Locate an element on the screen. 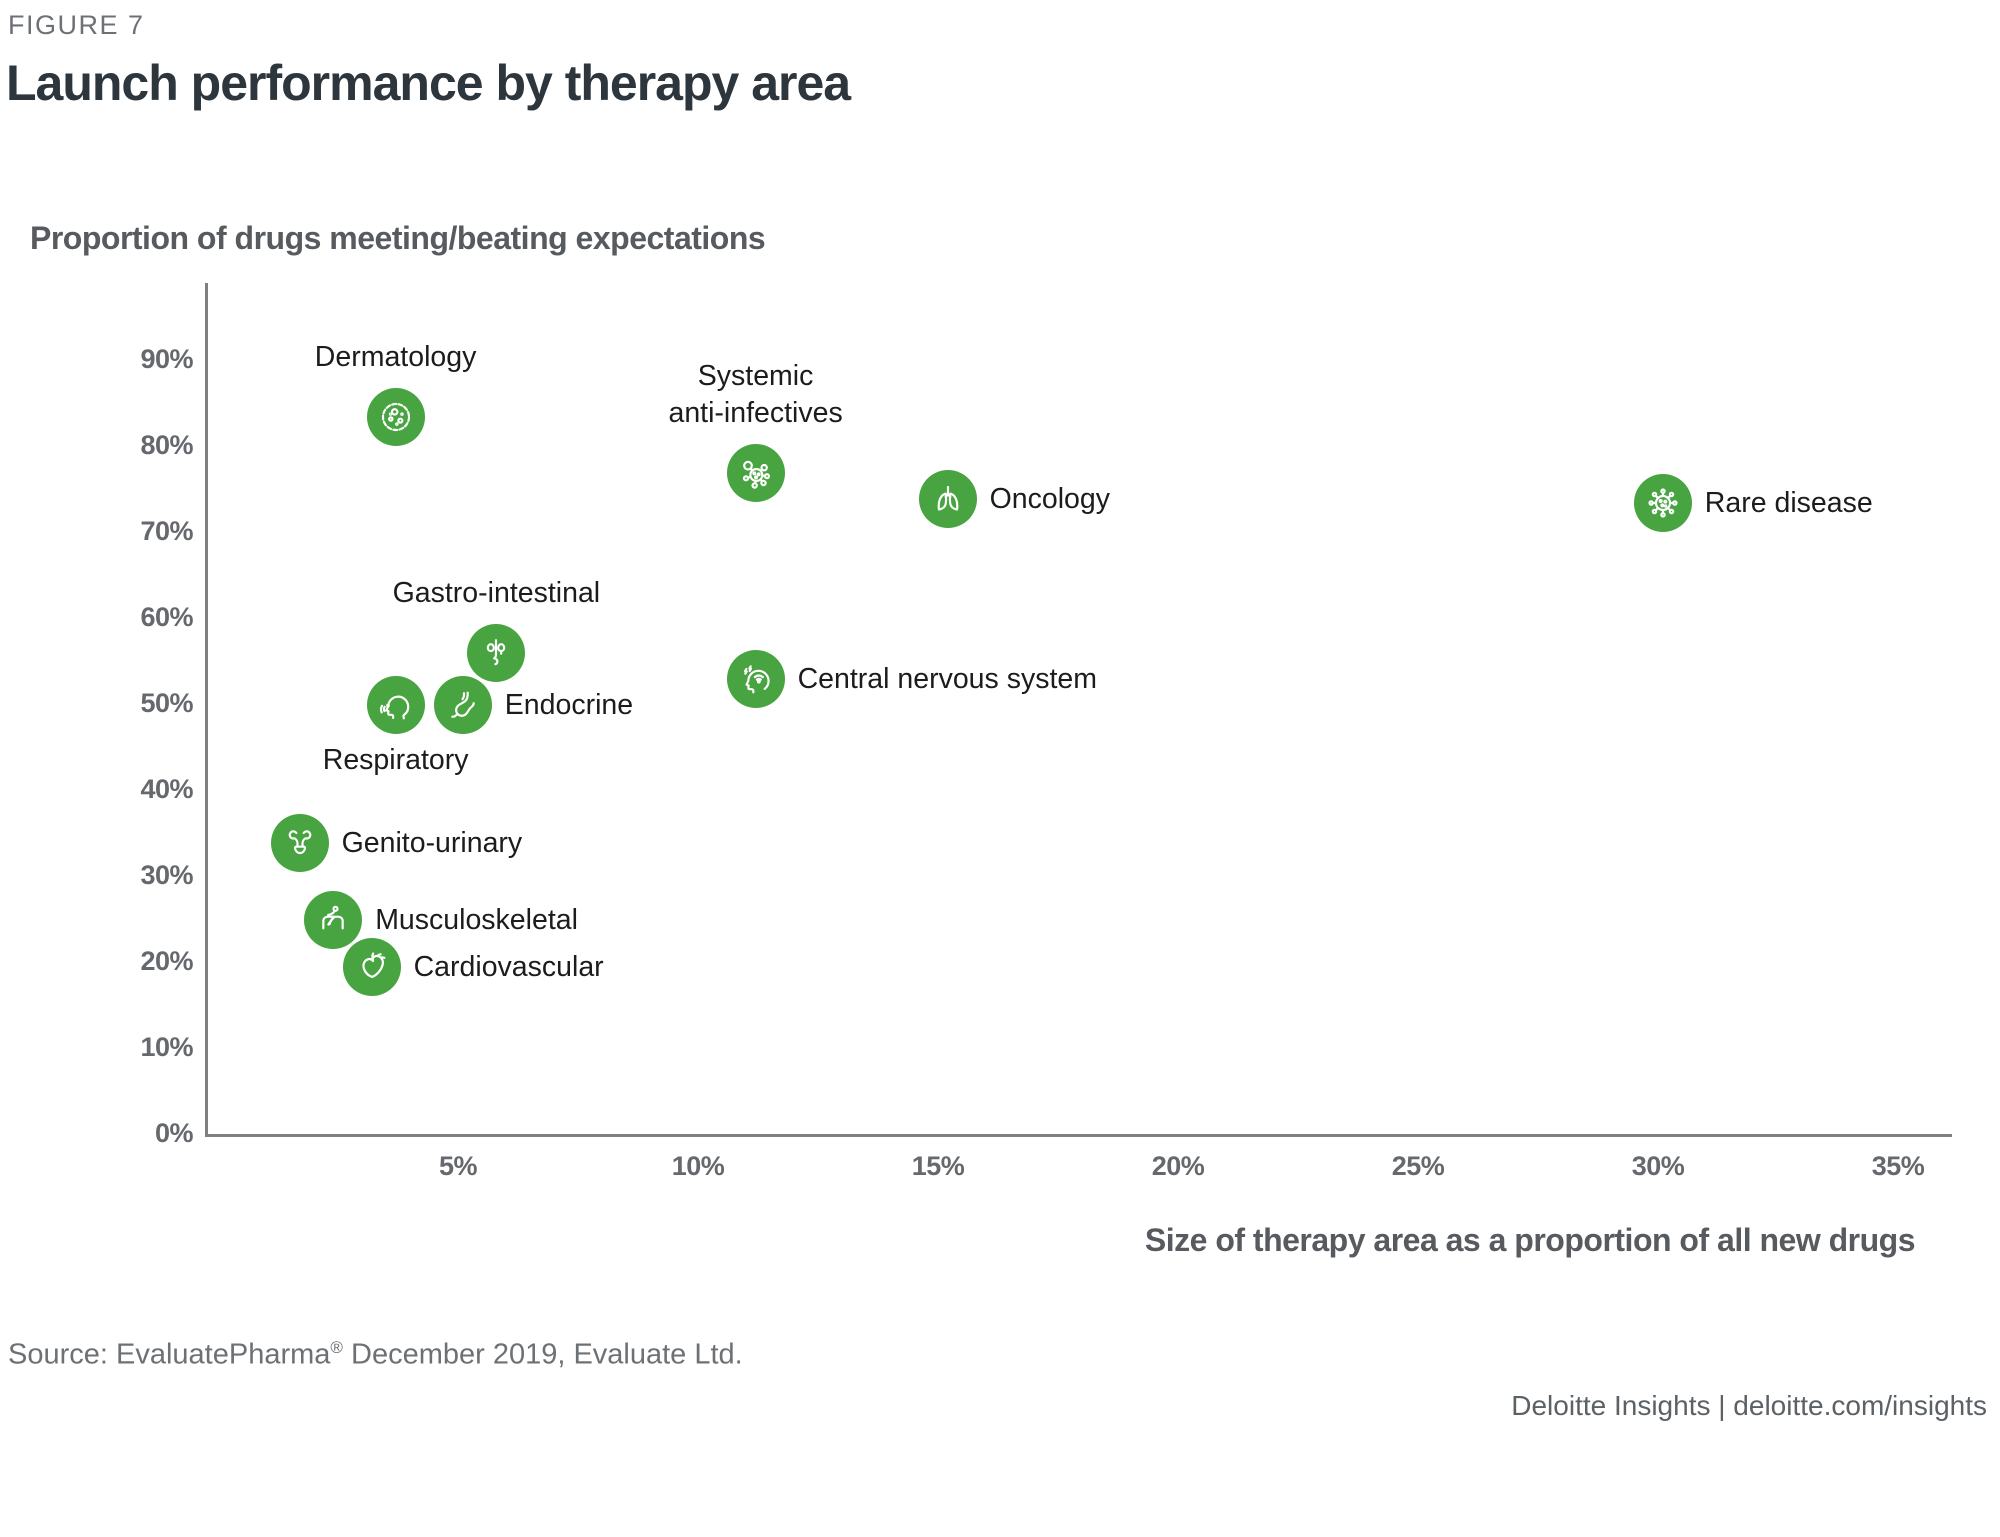  cell-icon is located at coordinates (395, 416).